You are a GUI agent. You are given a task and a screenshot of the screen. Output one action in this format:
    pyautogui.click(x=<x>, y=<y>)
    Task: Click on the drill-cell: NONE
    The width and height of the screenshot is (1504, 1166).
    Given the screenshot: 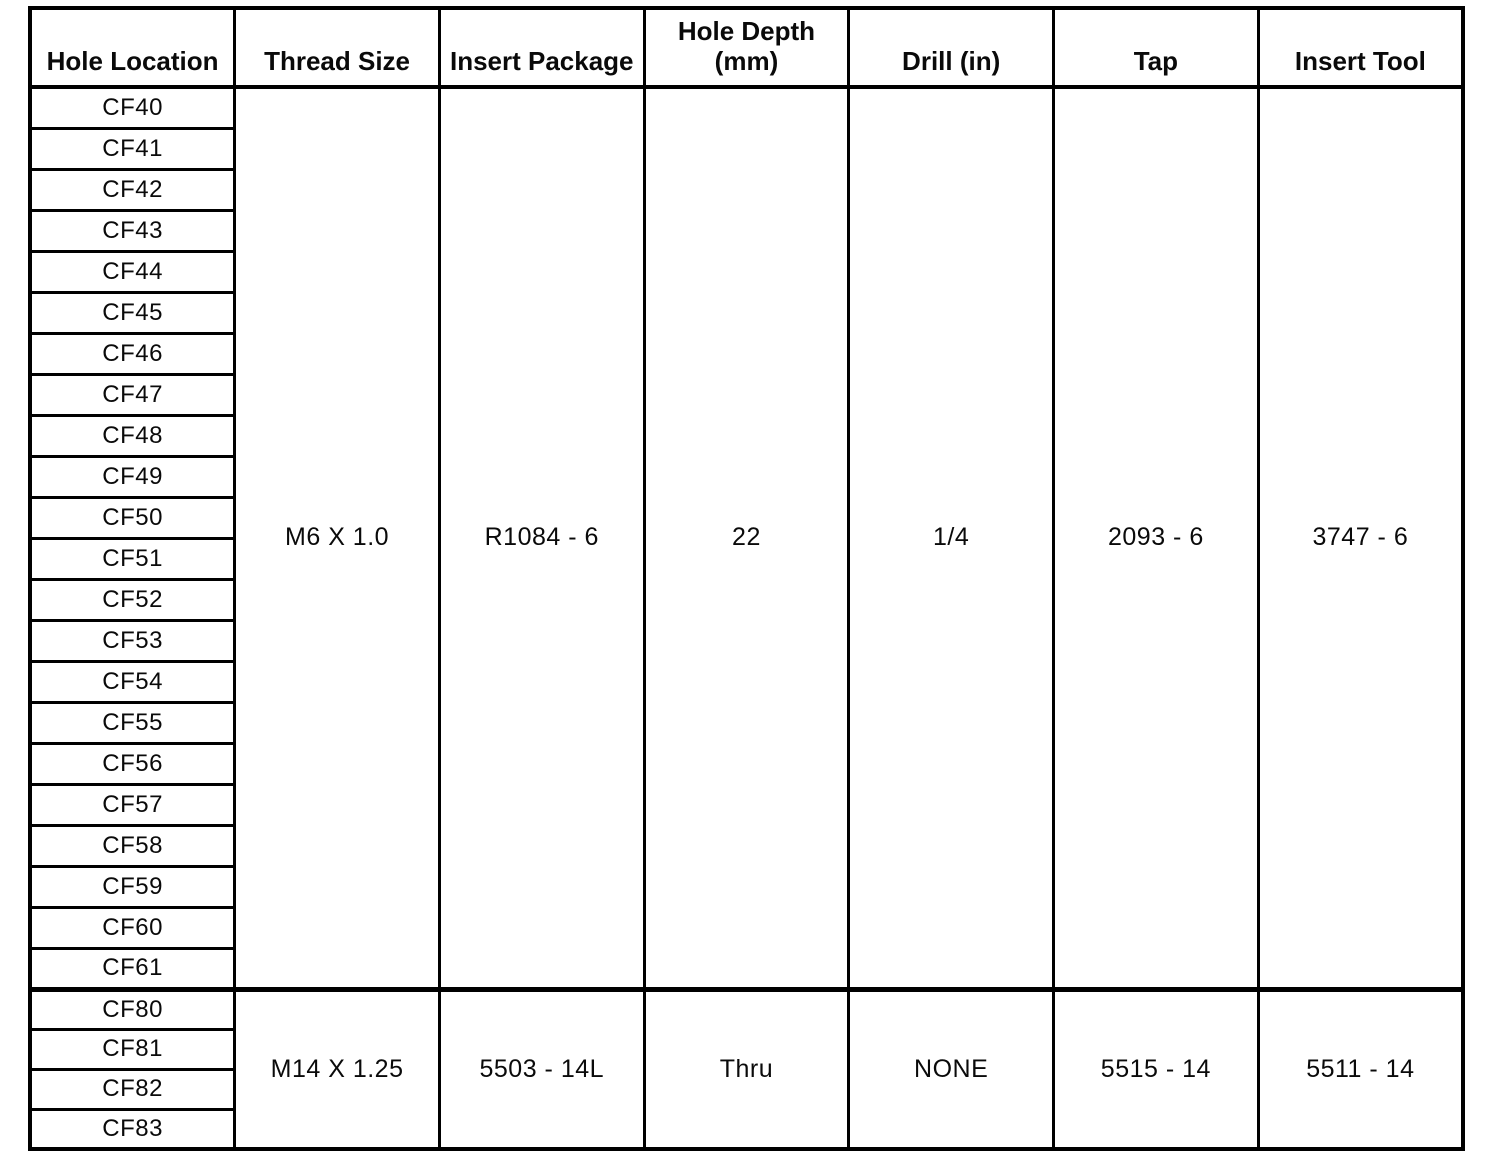 What is the action you would take?
    pyautogui.click(x=951, y=1068)
    